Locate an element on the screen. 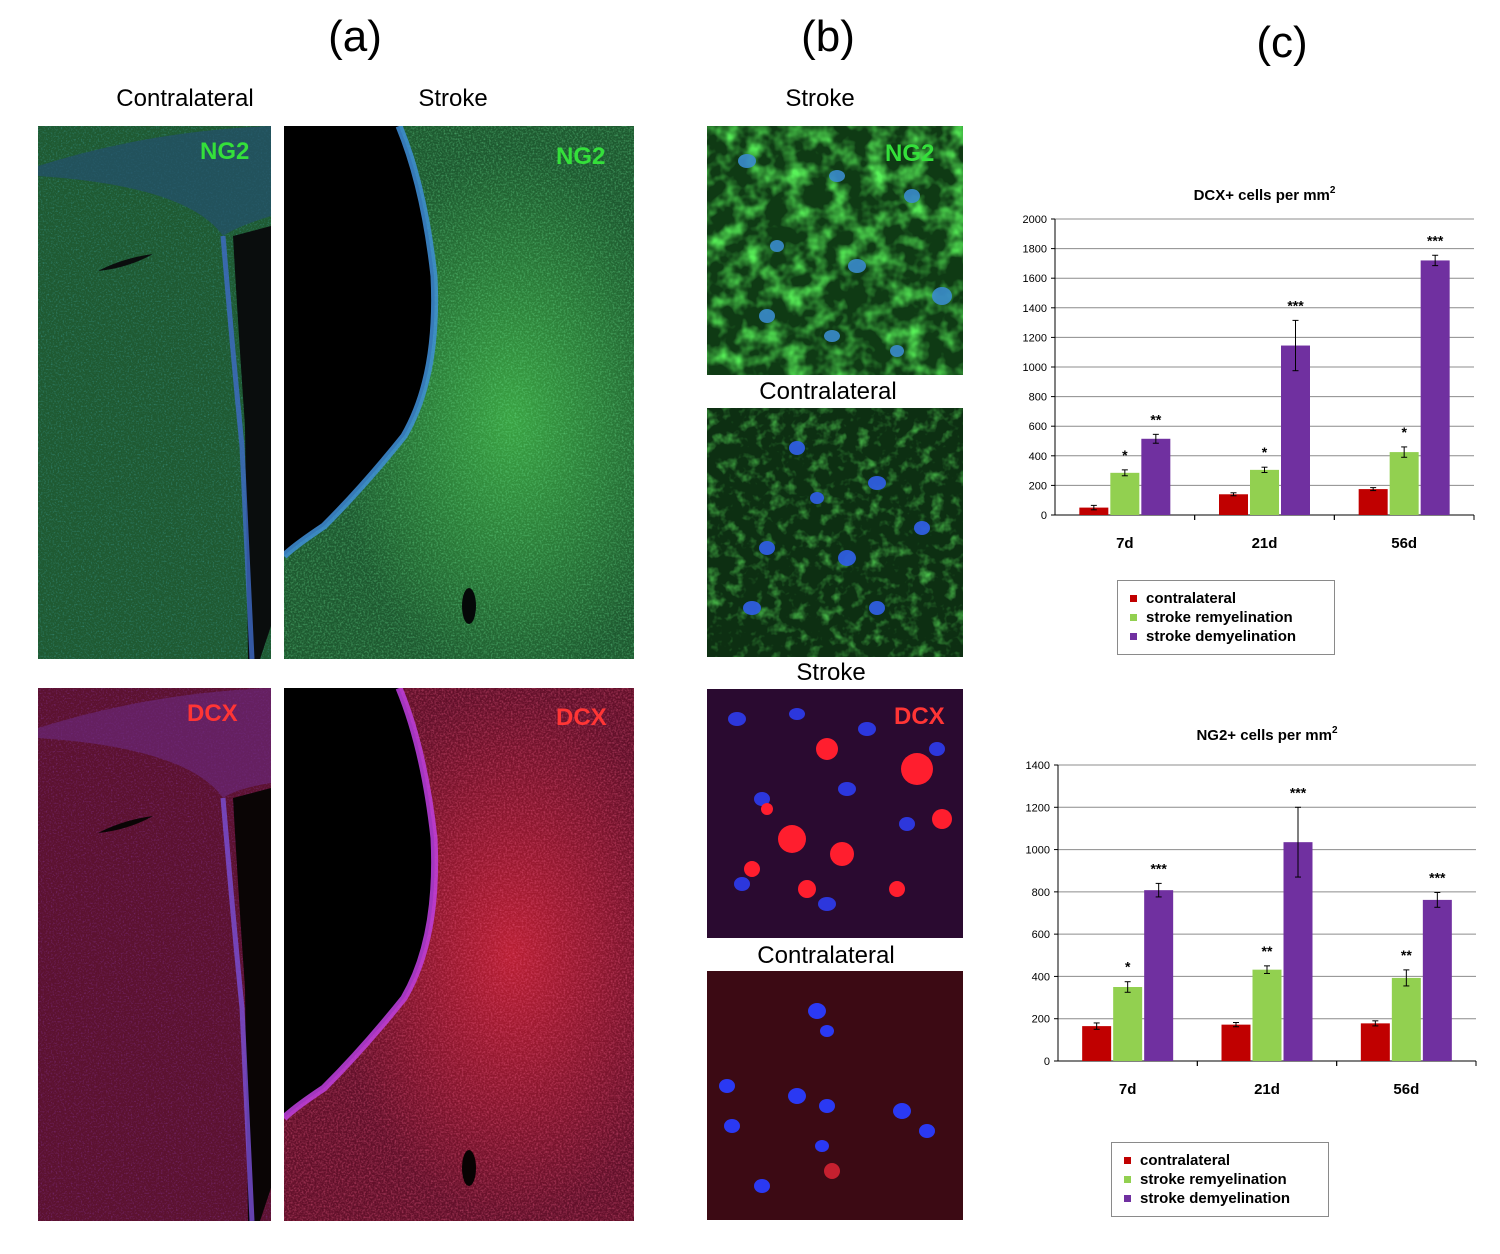 The width and height of the screenshot is (1500, 1254). micrograph-dcx-stroke is located at coordinates (459, 954).